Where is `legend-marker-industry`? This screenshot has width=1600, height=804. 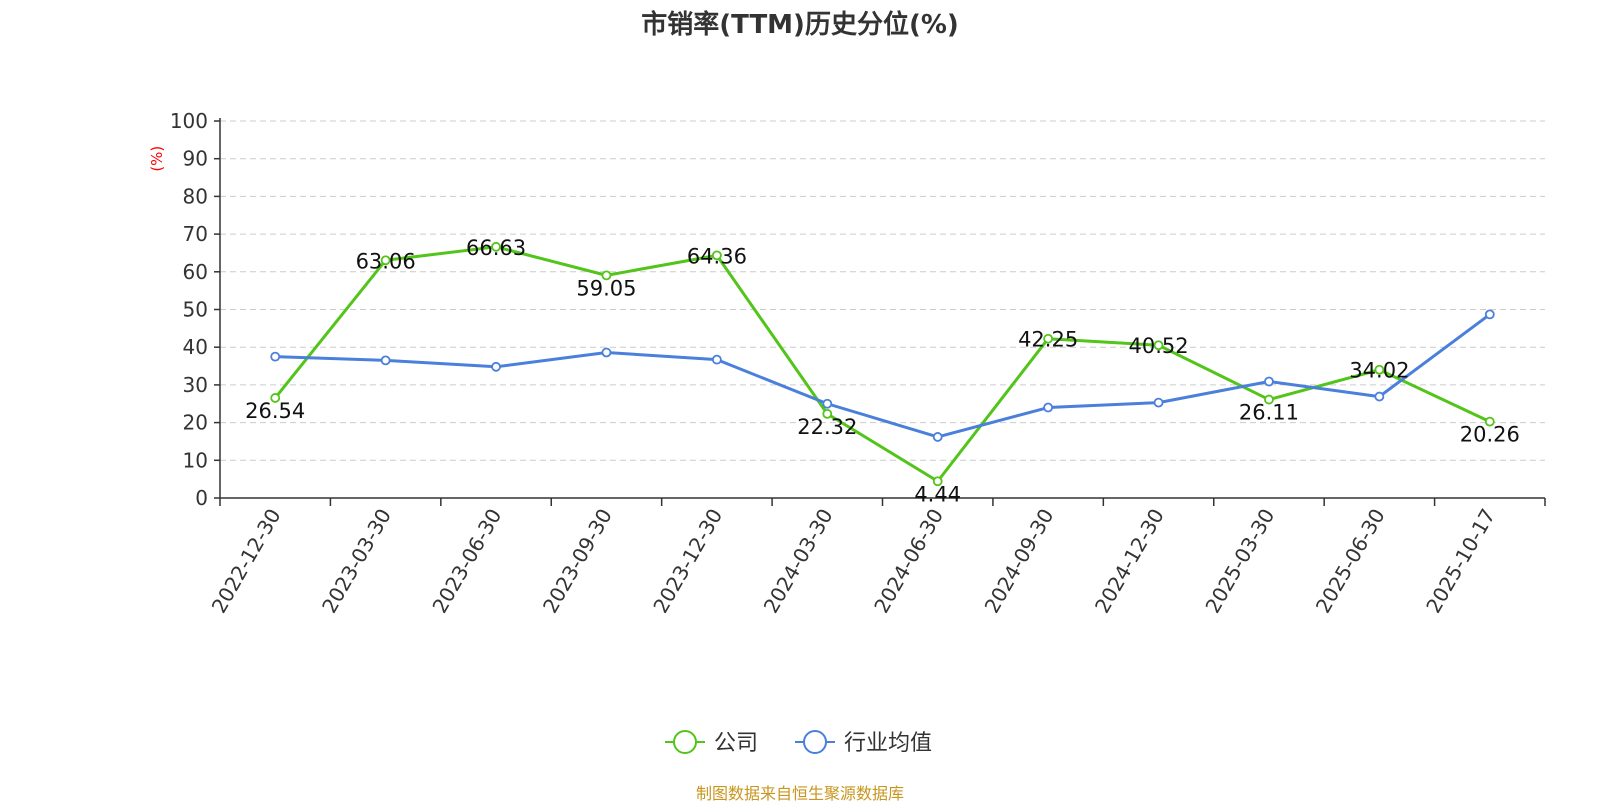
legend-marker-industry is located at coordinates (815, 742).